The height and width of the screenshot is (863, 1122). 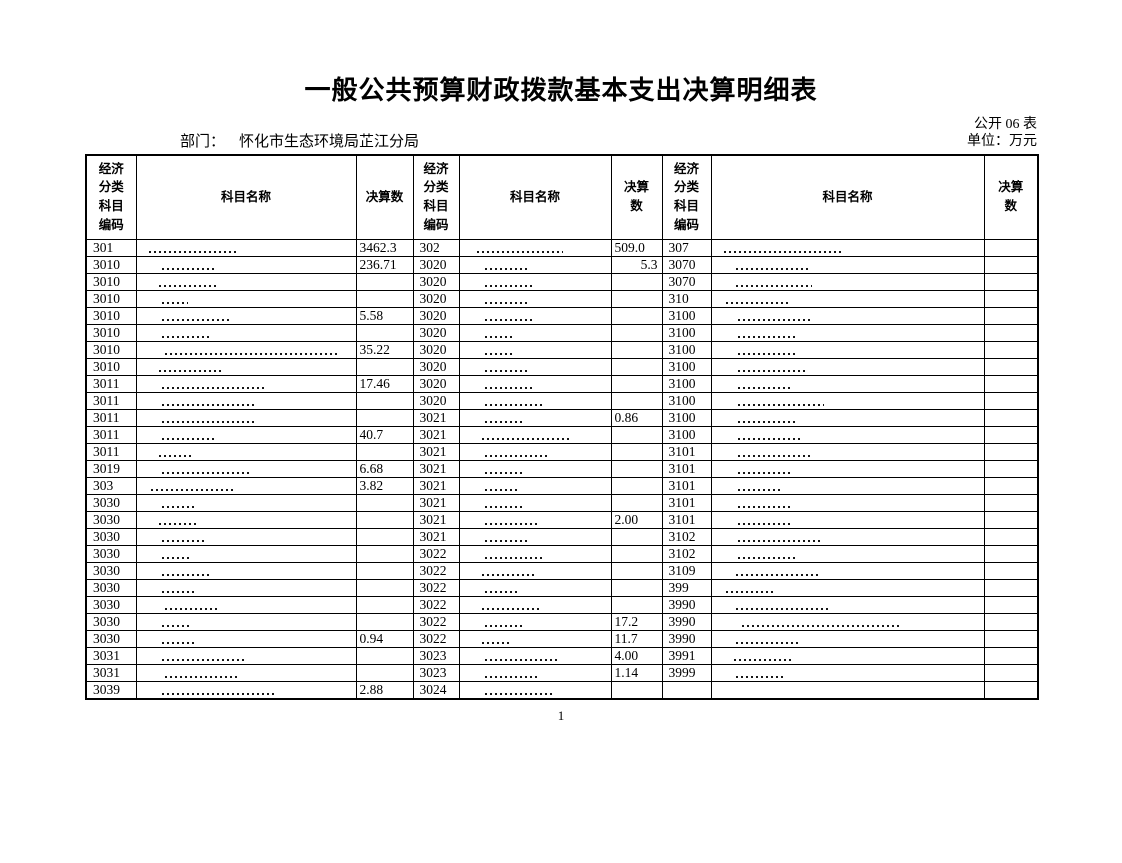 I want to click on economic-code-cell: 3010, so click(x=111, y=264).